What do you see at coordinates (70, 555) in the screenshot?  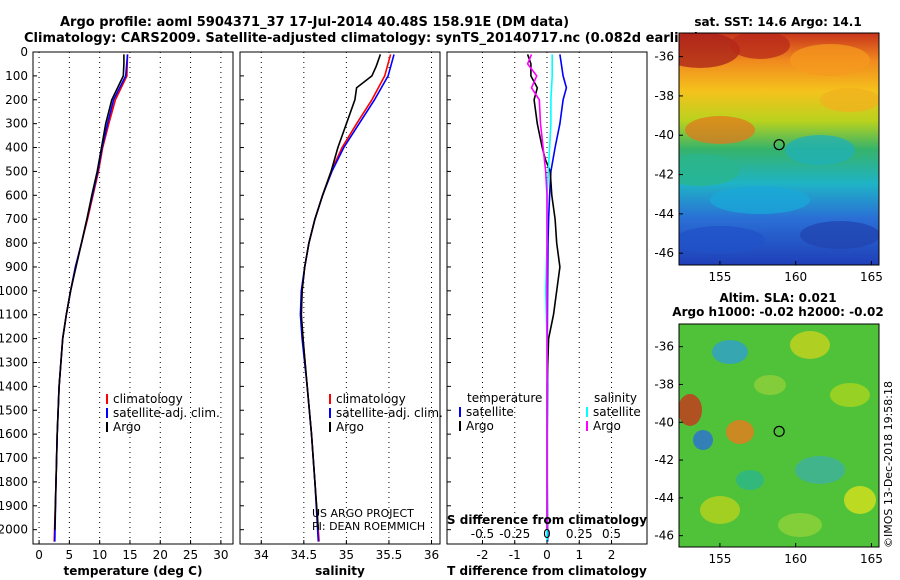 I see `x-tick-label: 5` at bounding box center [70, 555].